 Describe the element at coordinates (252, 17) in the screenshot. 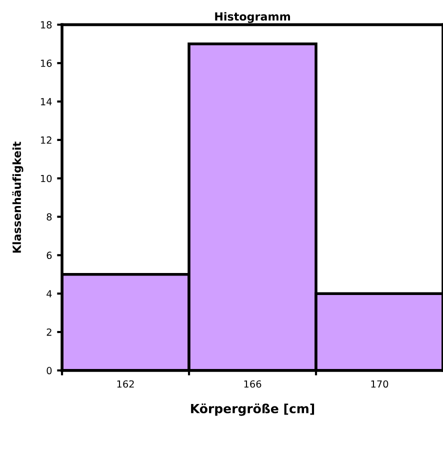

I see `chart-title: Histogramm` at that location.